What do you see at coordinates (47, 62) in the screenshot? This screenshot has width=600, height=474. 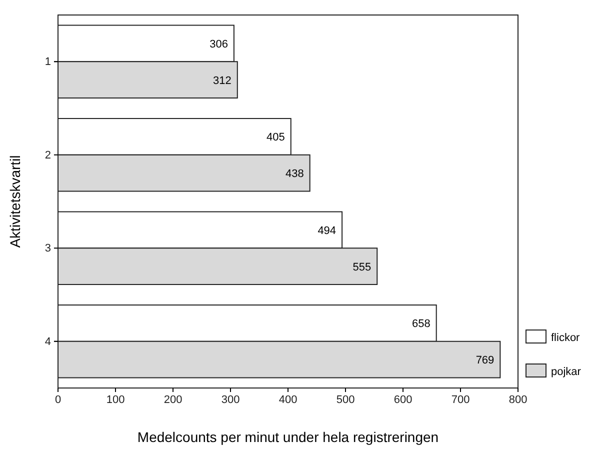 I see `y-tick-label: 1` at bounding box center [47, 62].